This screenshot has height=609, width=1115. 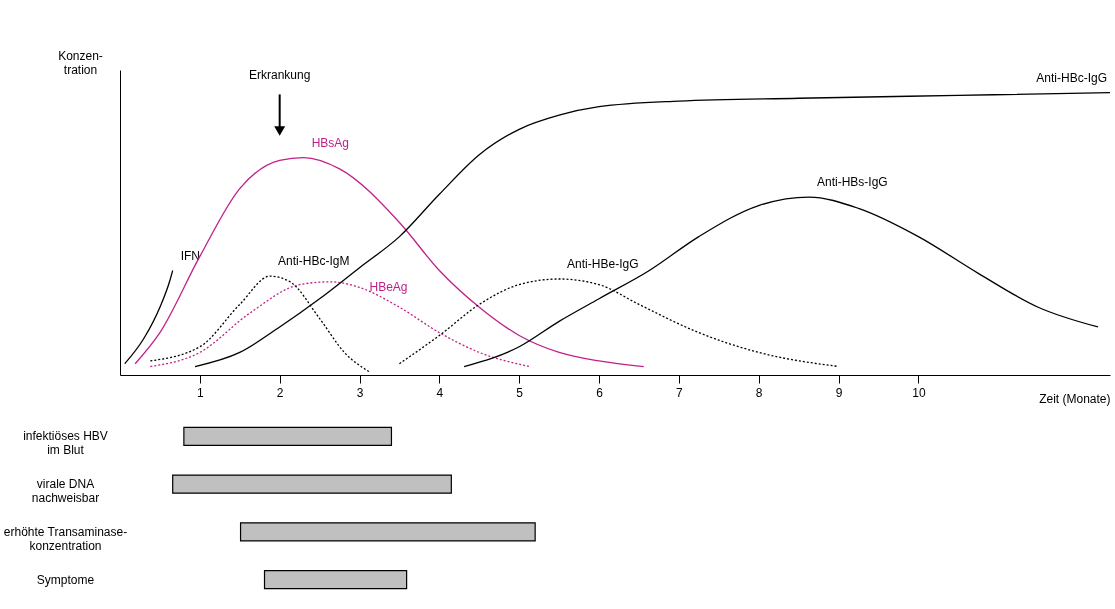 What do you see at coordinates (330, 142) in the screenshot?
I see `series-label: HBsAg` at bounding box center [330, 142].